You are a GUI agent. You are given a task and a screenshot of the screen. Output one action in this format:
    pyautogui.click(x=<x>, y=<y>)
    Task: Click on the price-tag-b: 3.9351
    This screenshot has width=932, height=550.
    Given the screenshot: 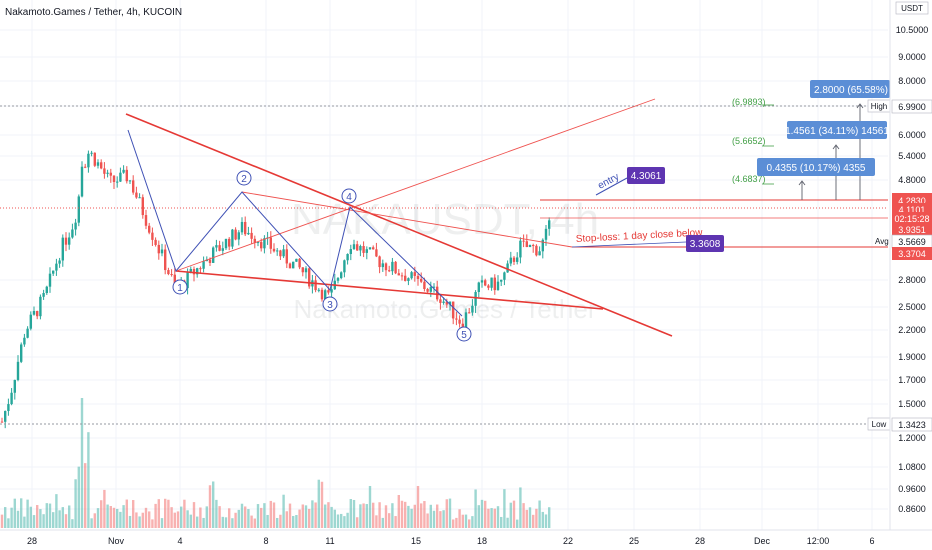 What is the action you would take?
    pyautogui.click(x=912, y=229)
    